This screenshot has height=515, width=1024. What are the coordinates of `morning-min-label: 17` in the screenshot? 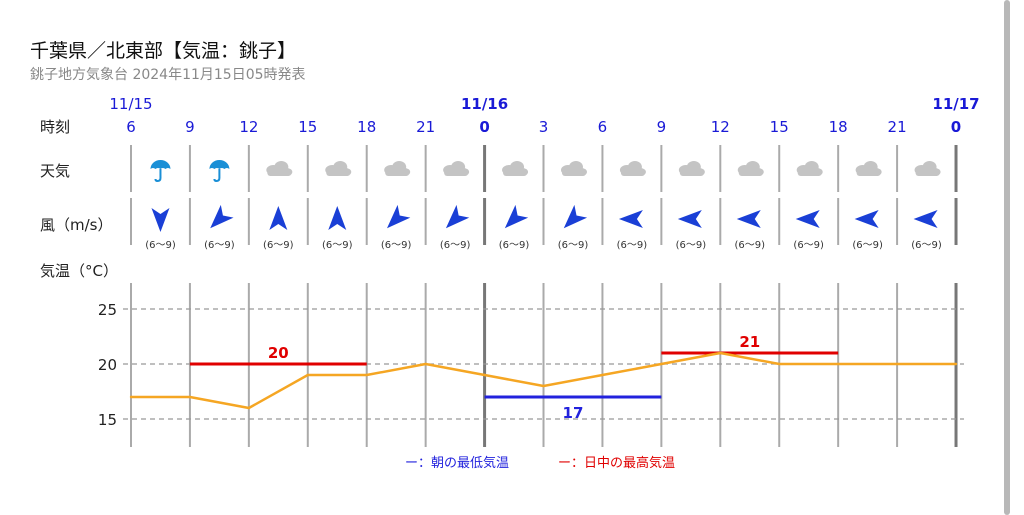 It's located at (573, 413).